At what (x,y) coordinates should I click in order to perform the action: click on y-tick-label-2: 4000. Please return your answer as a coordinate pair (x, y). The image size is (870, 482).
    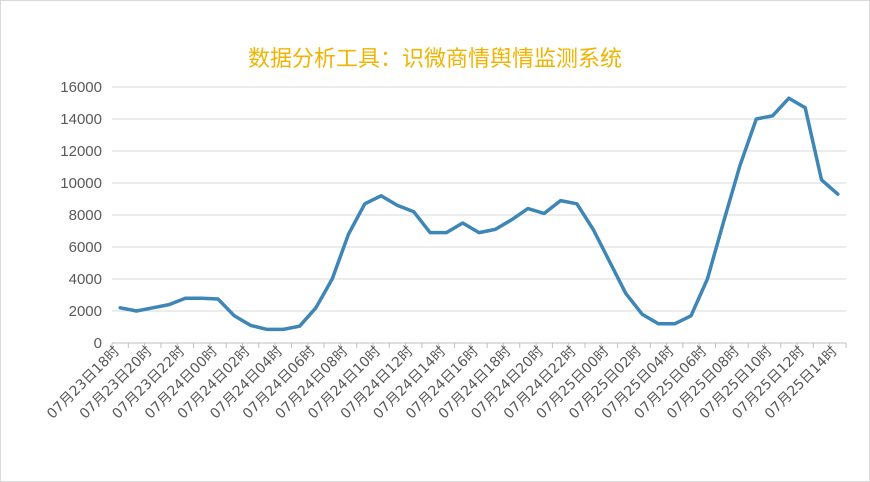
    Looking at the image, I should click on (85, 279).